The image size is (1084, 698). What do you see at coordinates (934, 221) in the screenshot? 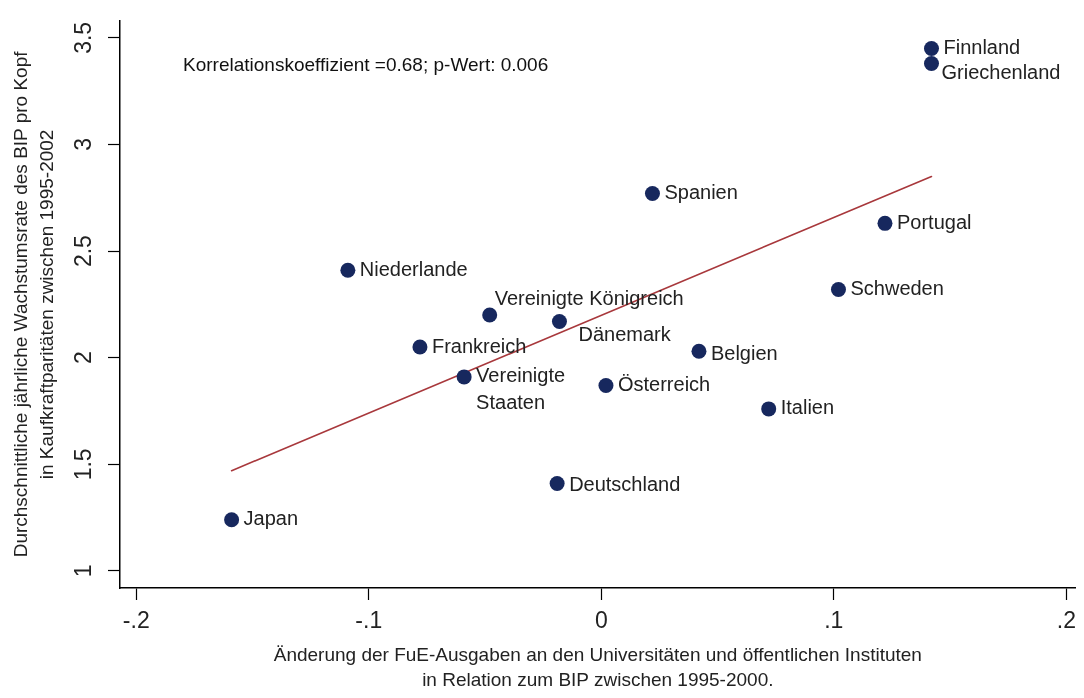
I see `series-label: Portugal` at bounding box center [934, 221].